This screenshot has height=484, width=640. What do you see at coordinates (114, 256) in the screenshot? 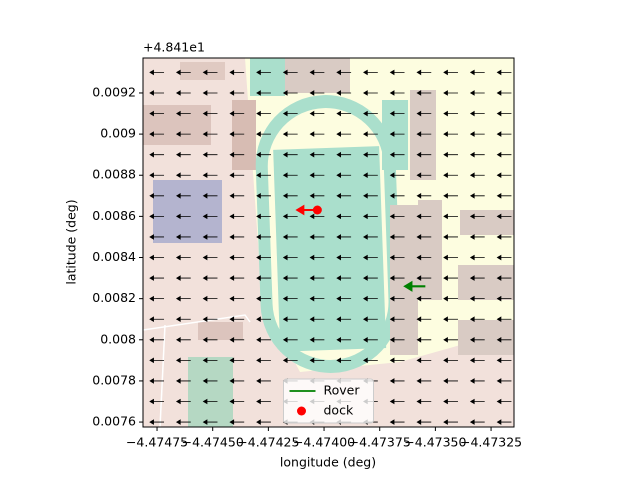
I see `y-tick-label: 0.0084` at bounding box center [114, 256].